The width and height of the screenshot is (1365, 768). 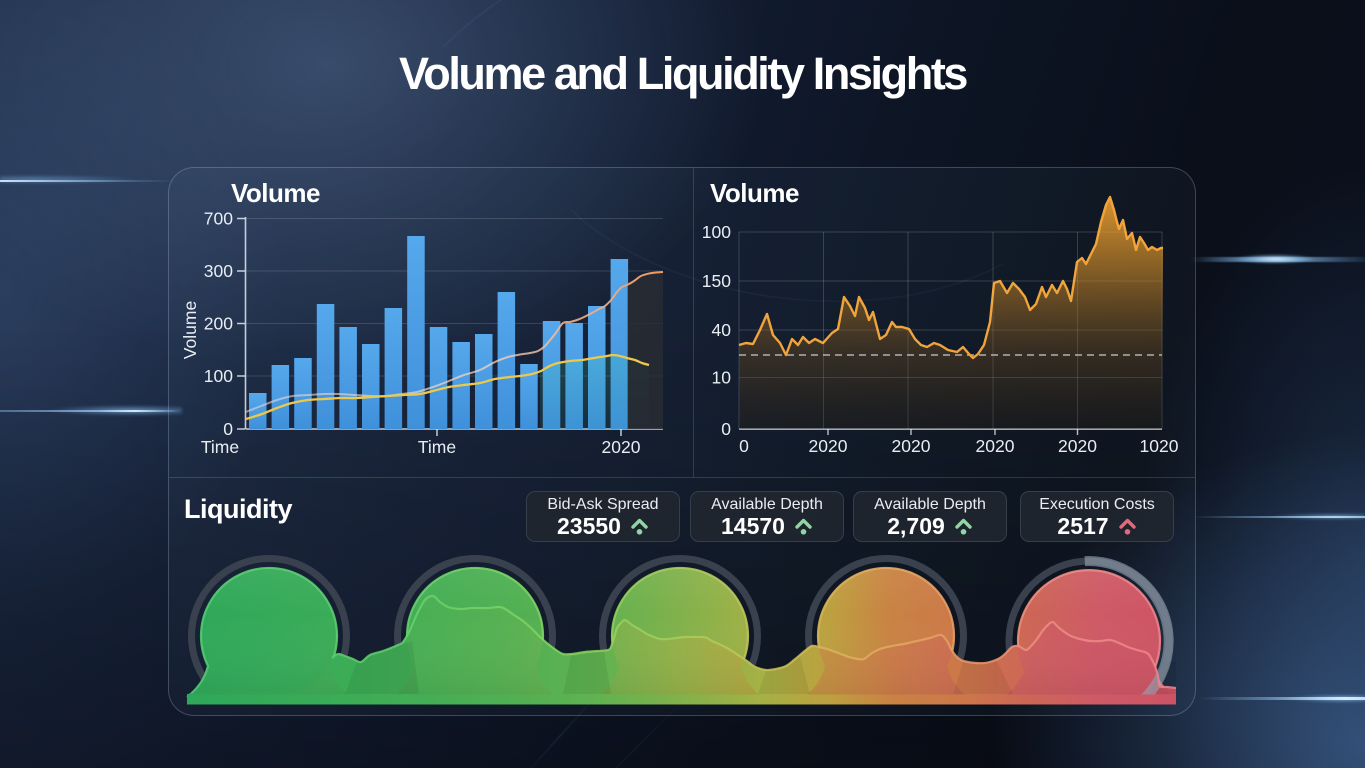 I want to click on svg-text: 200, so click(x=218, y=324).